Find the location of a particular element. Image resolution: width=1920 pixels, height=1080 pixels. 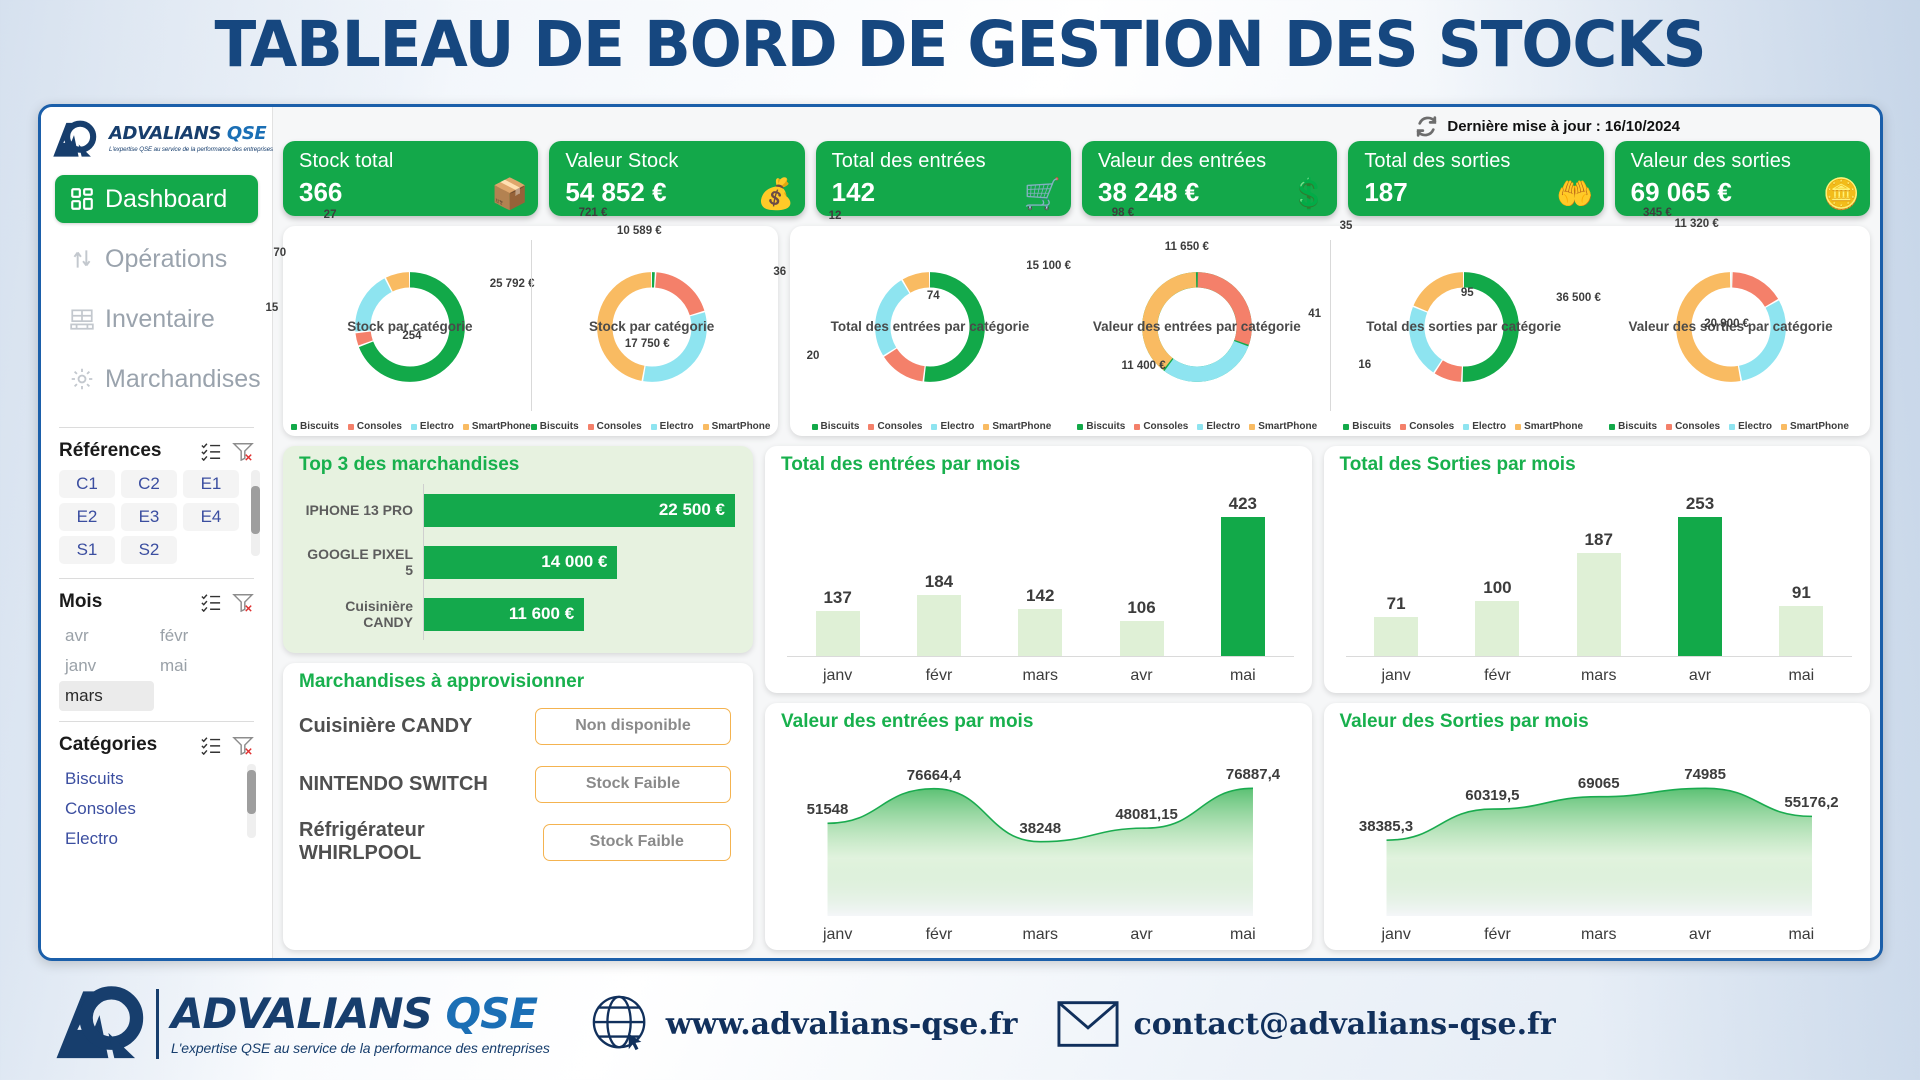

boxes-icon: 📦 is located at coordinates (509, 194).